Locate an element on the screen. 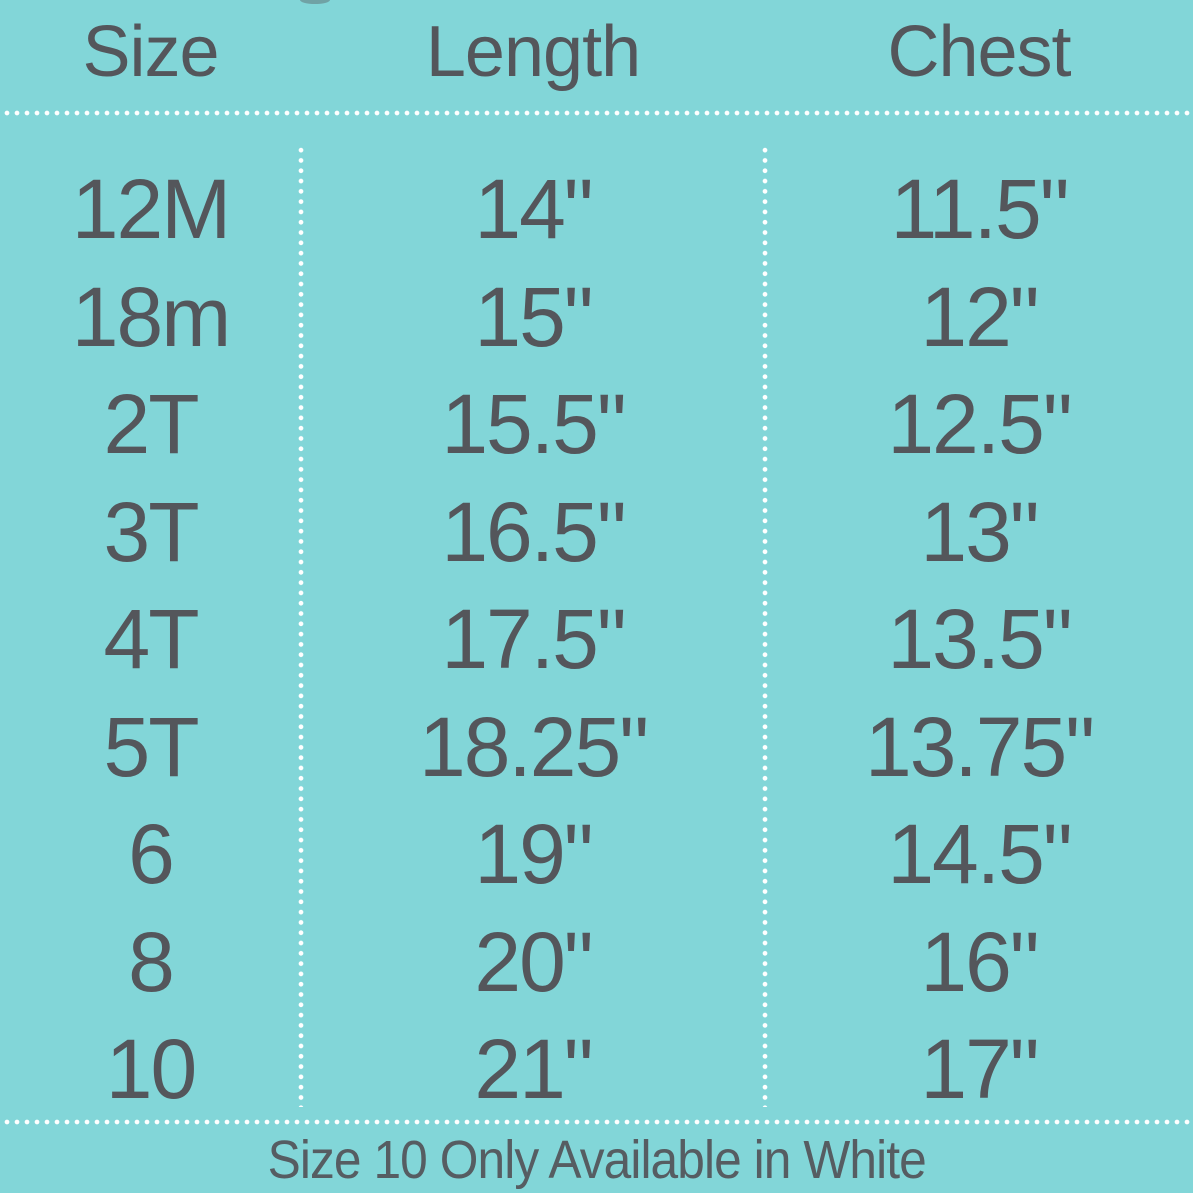  length-cell: 15" is located at coordinates (533, 316).